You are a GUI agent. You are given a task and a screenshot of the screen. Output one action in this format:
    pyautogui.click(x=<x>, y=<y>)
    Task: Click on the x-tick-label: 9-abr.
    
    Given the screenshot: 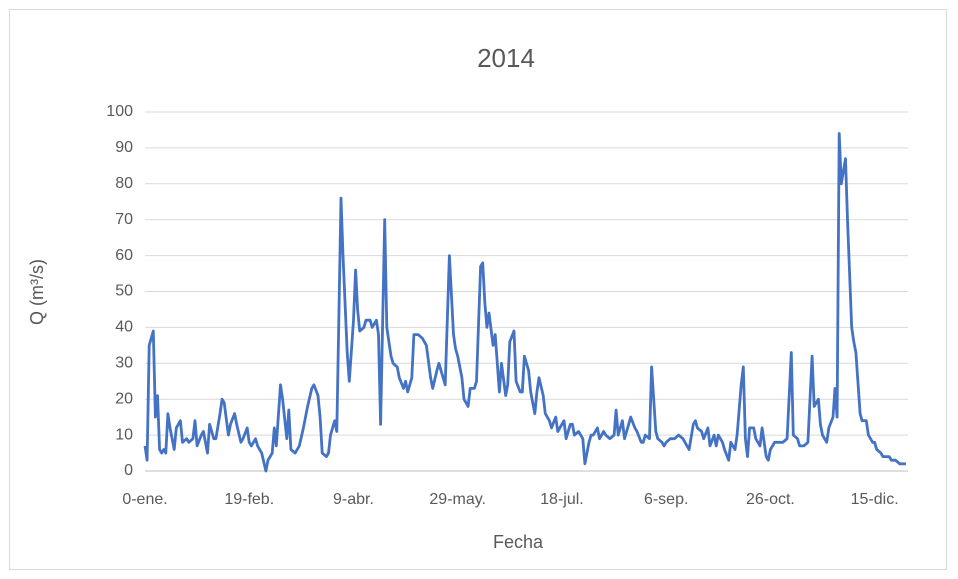 What is the action you would take?
    pyautogui.click(x=353, y=499)
    